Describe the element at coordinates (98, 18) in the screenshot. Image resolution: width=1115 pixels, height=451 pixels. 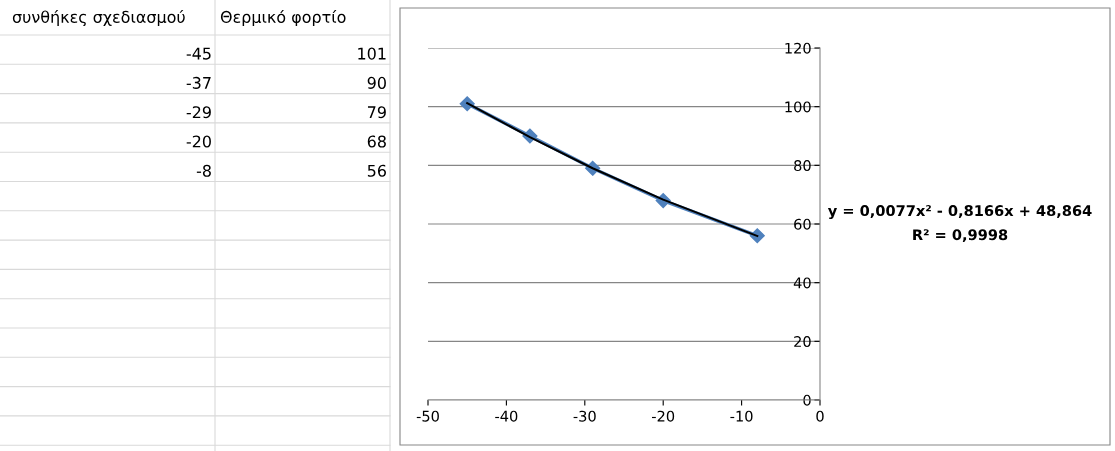
I see `text: συνθήκες σχεδιασμού` at that location.